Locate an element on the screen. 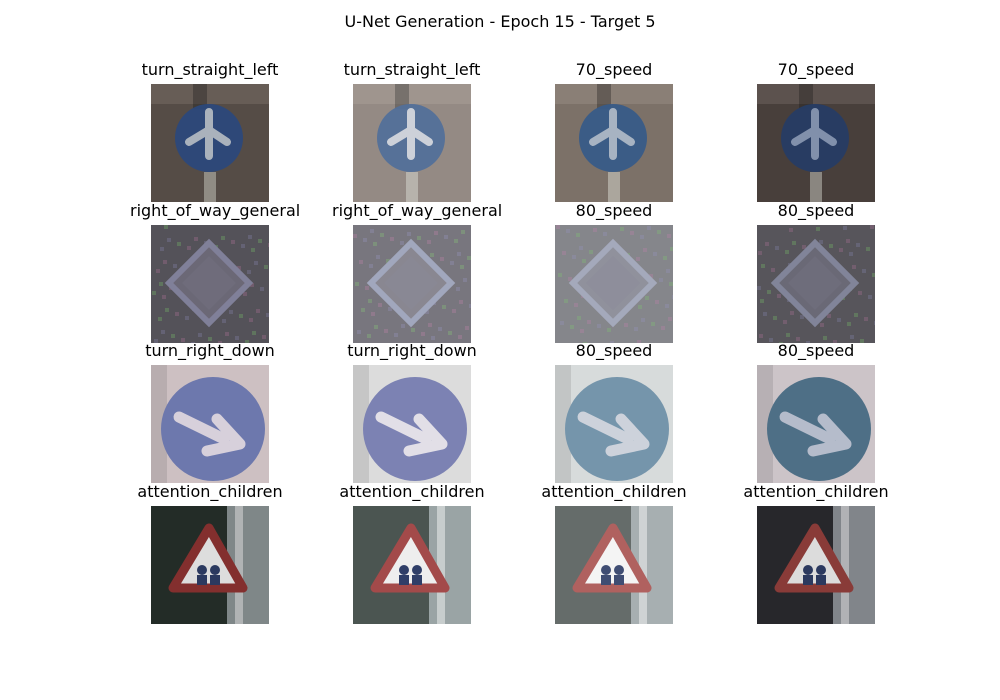  figure-title: U-Net Generation - Epoch 15 - Target 5 is located at coordinates (500, 21).